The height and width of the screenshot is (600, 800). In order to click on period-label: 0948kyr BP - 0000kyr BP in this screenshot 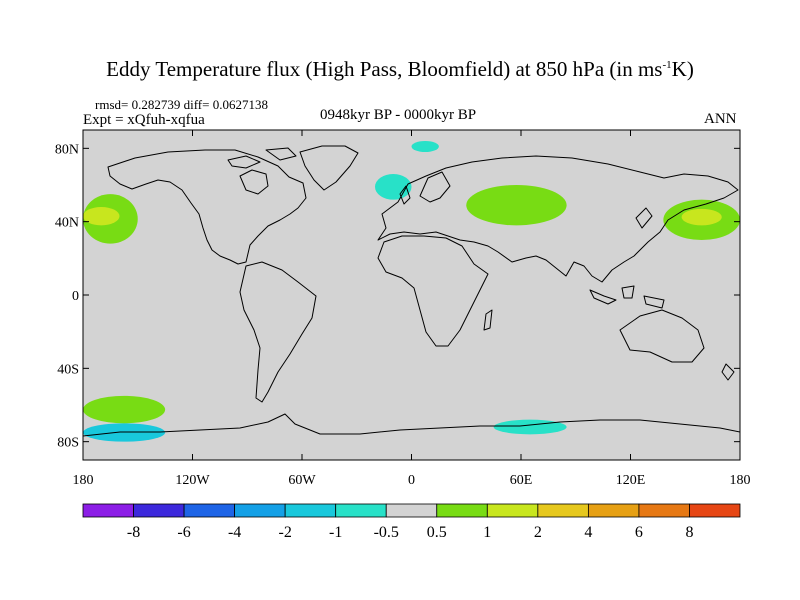, I will do `click(398, 115)`.